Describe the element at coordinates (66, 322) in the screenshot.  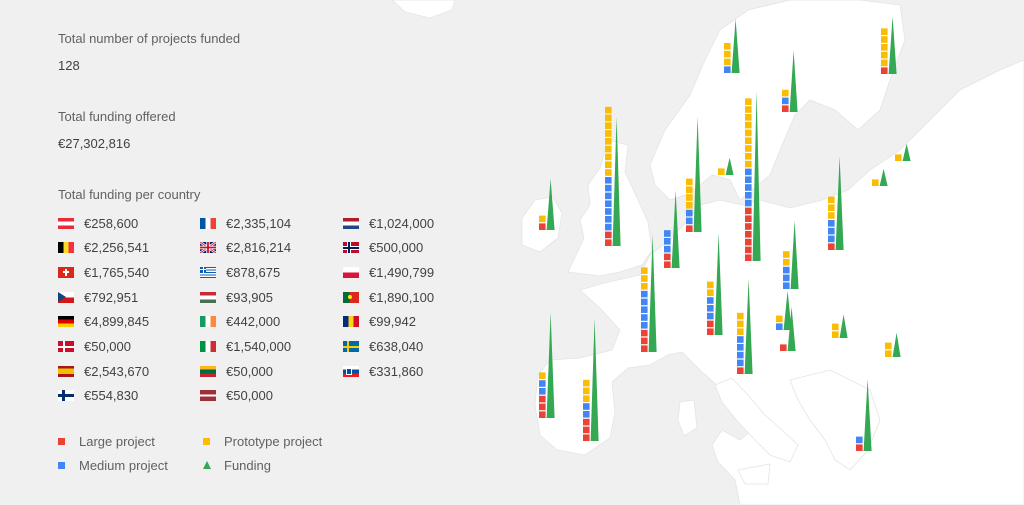
I see `germany-flag` at that location.